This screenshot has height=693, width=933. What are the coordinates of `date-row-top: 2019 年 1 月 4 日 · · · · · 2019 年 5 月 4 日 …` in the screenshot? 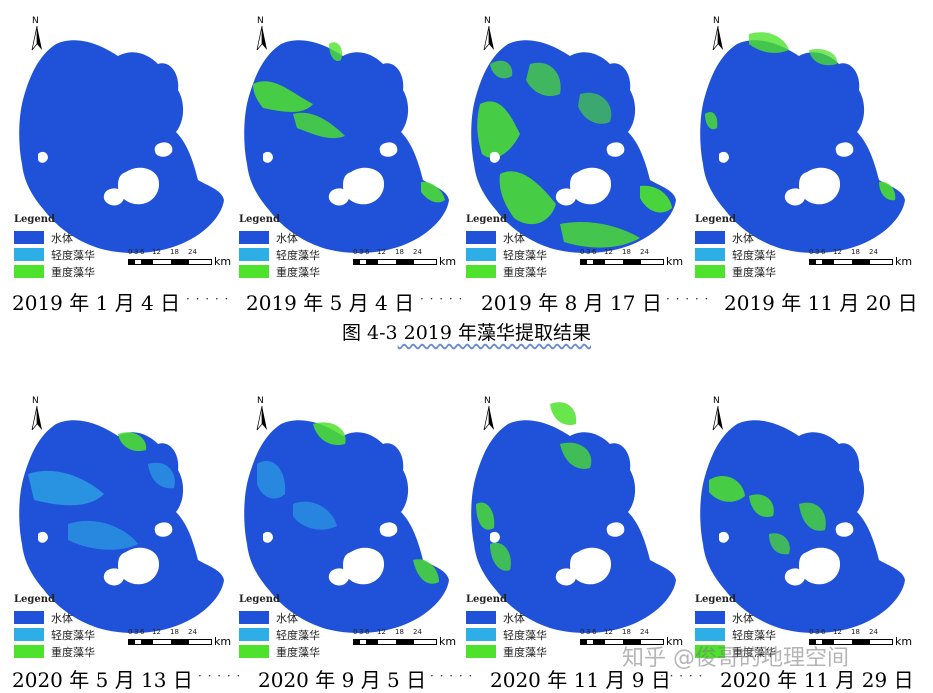 It's located at (466, 301).